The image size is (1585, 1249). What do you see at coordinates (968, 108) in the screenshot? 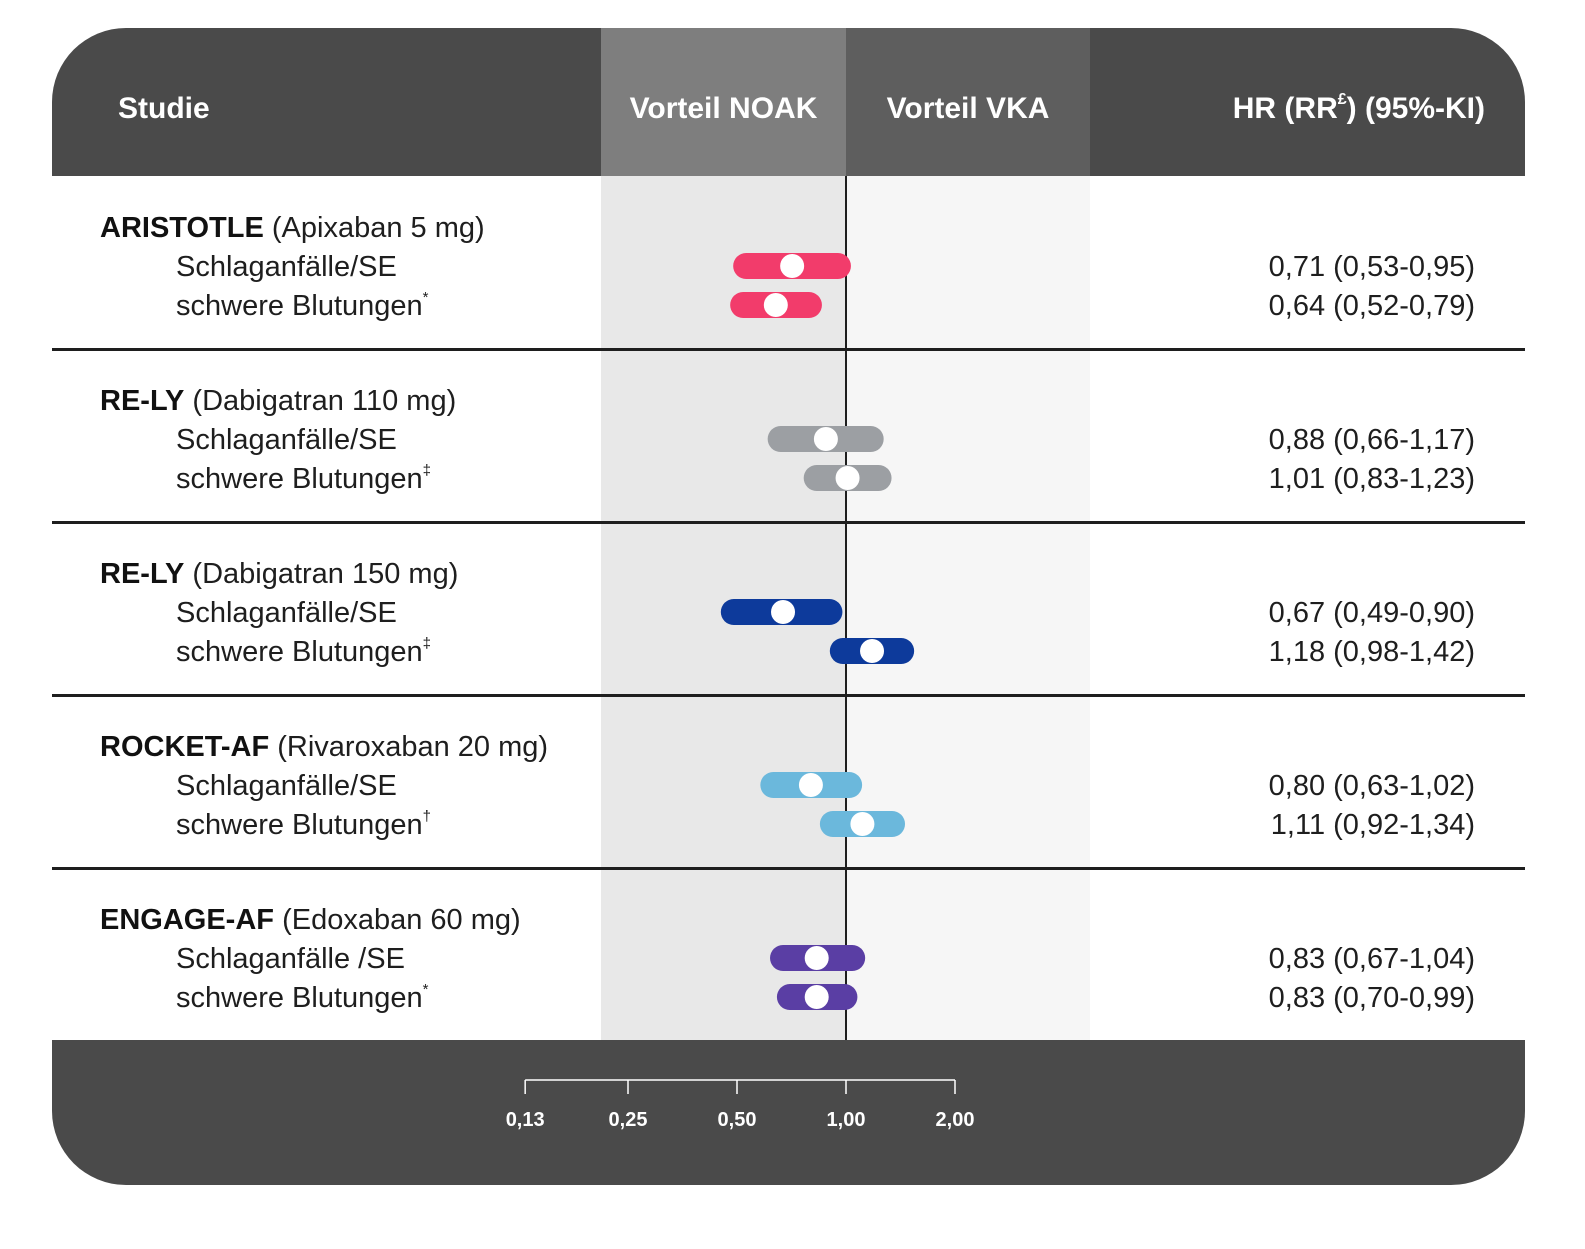
I see `header-vorteil-vka: Vorteil VKA` at bounding box center [968, 108].